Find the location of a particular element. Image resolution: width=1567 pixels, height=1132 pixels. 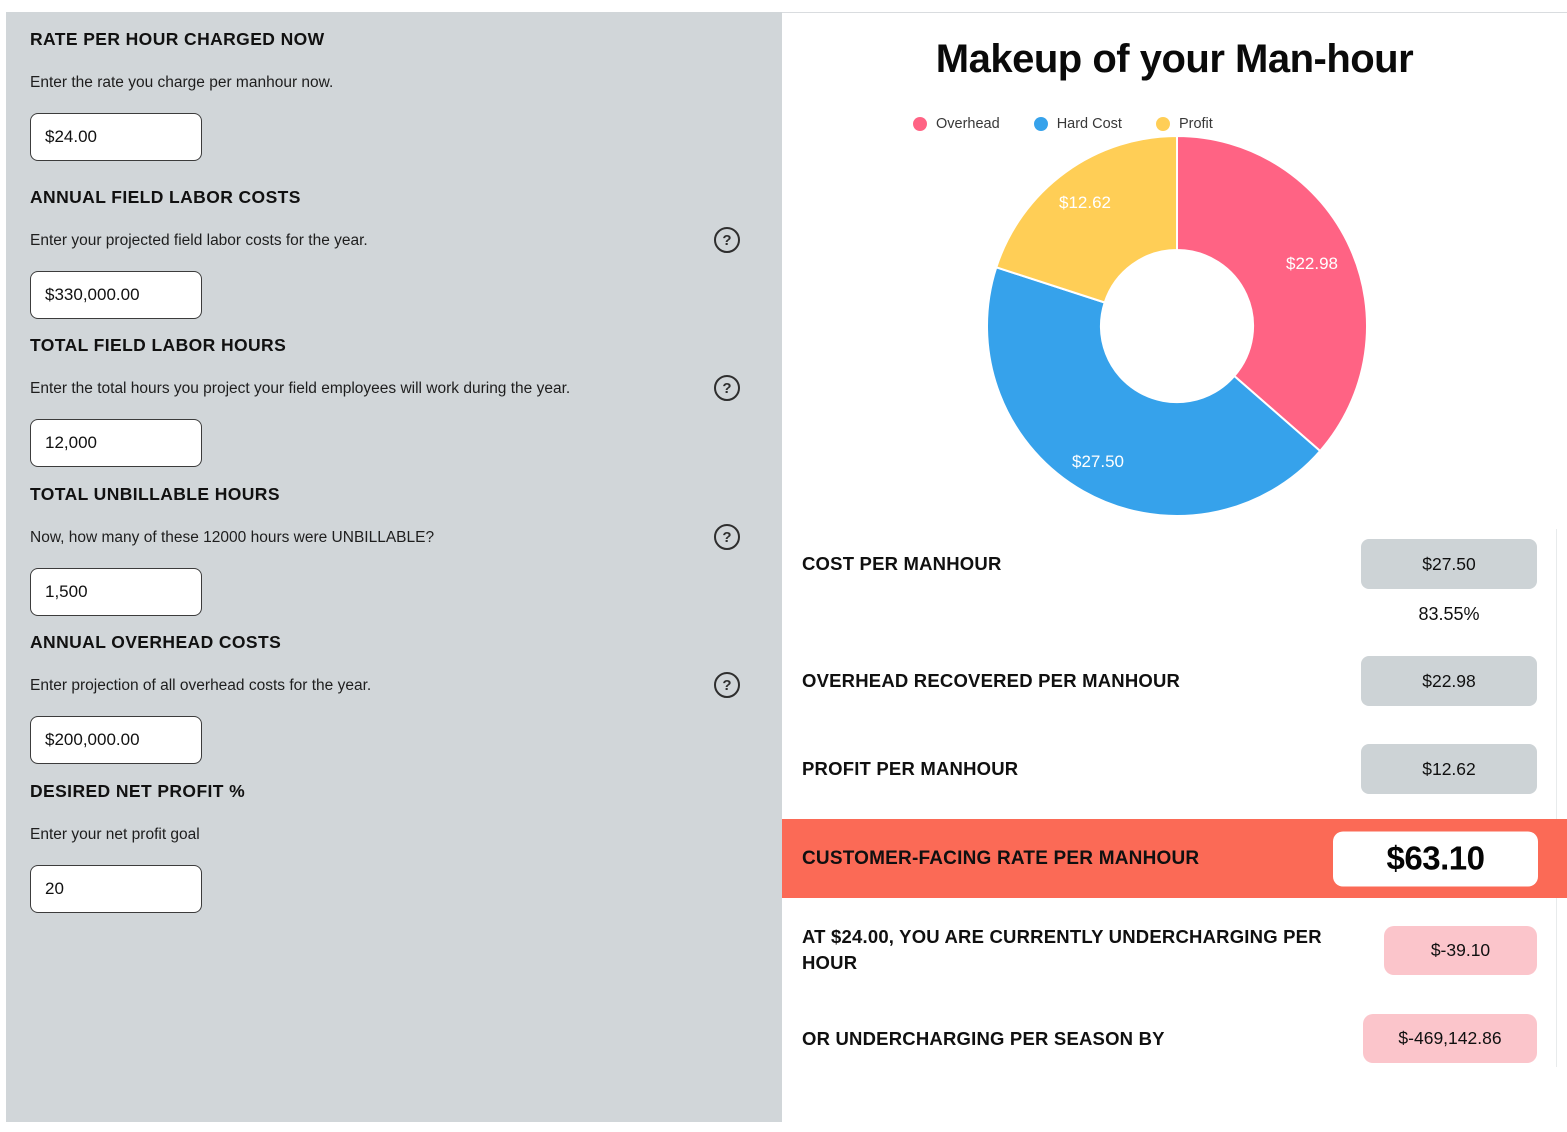

profit-swatch-icon is located at coordinates (1162, 124).